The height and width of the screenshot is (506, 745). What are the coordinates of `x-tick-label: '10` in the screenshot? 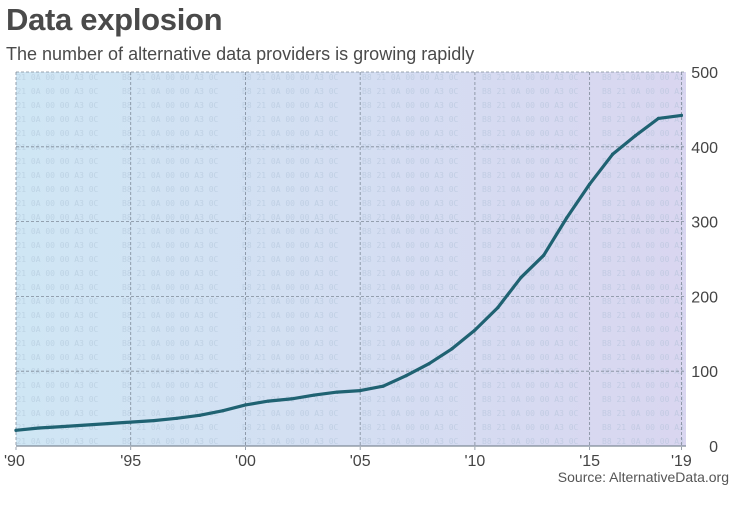 It's located at (474, 461).